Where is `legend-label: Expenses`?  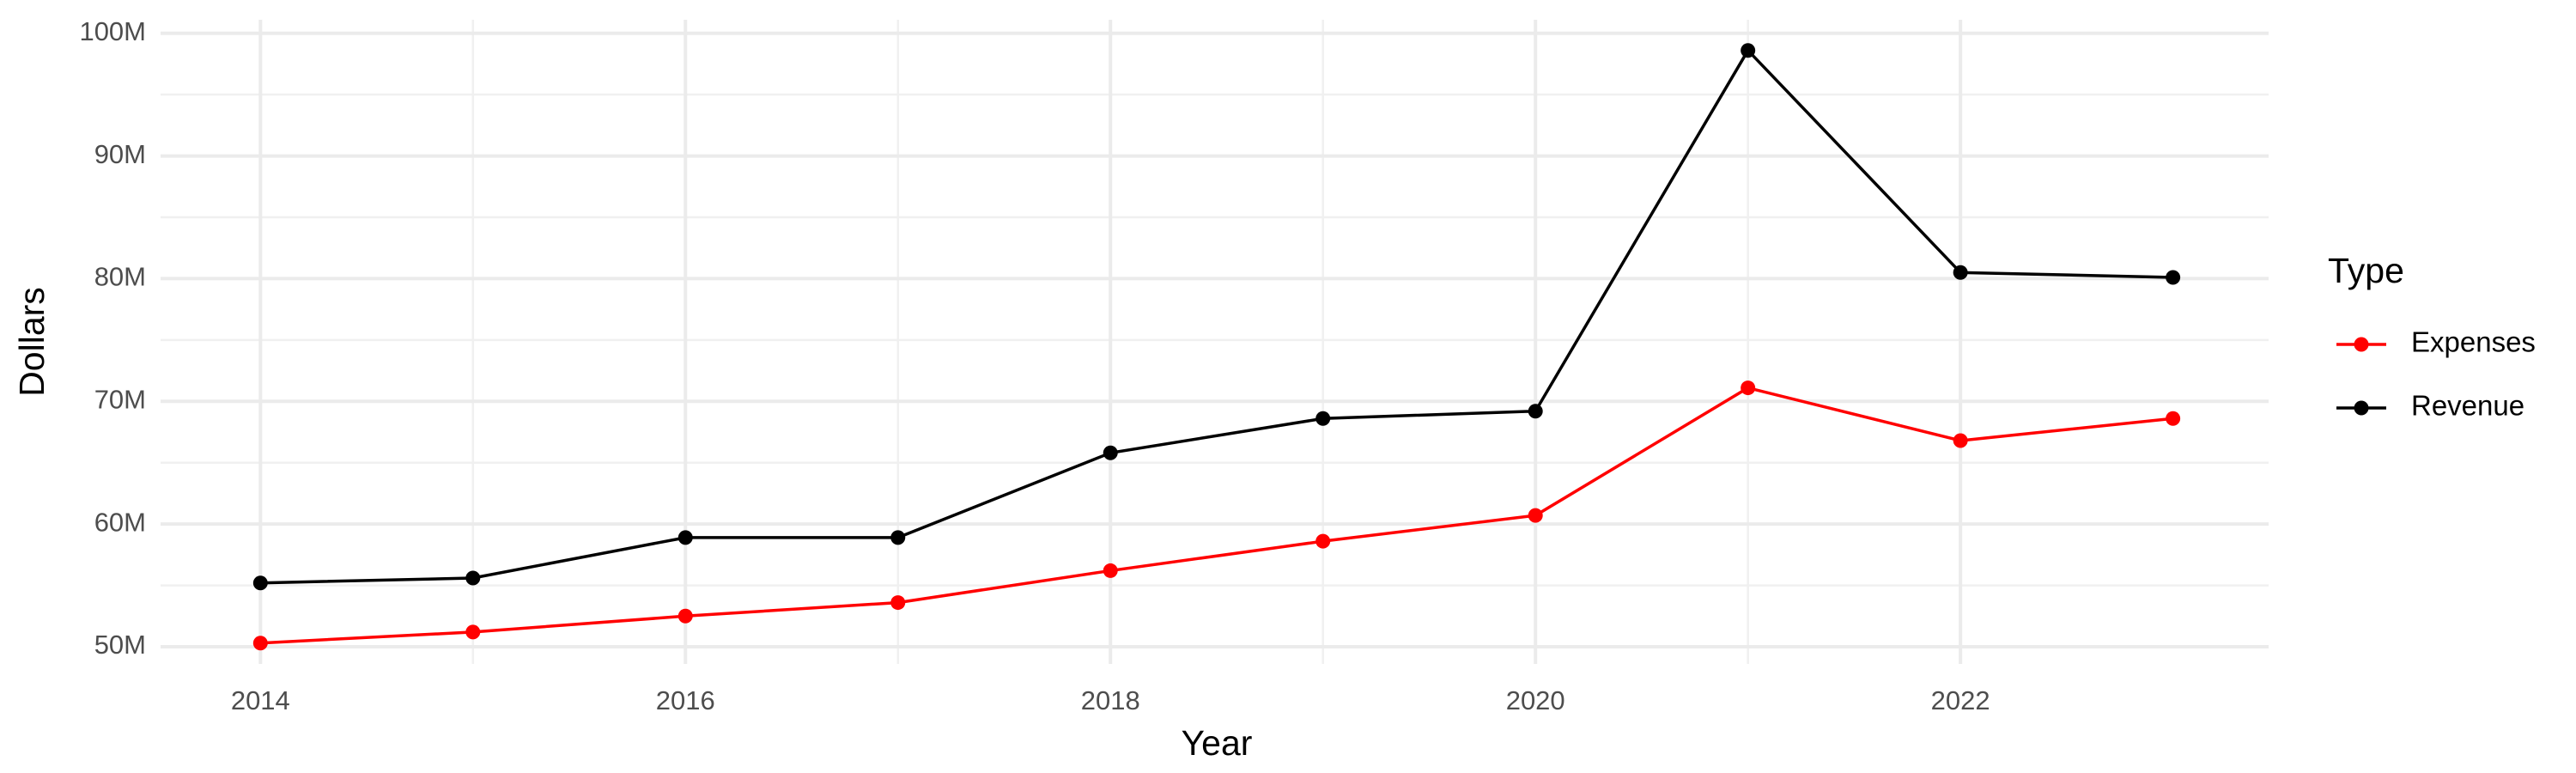 legend-label: Expenses is located at coordinates (2473, 342).